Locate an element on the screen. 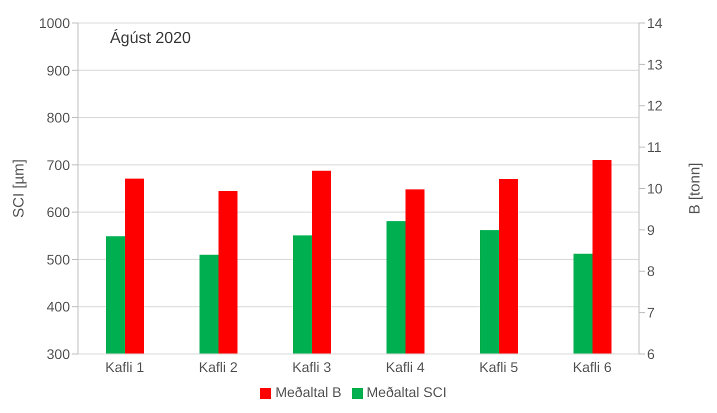 This screenshot has width=717, height=413. x-tick-label: Kafli 3 is located at coordinates (312, 366).